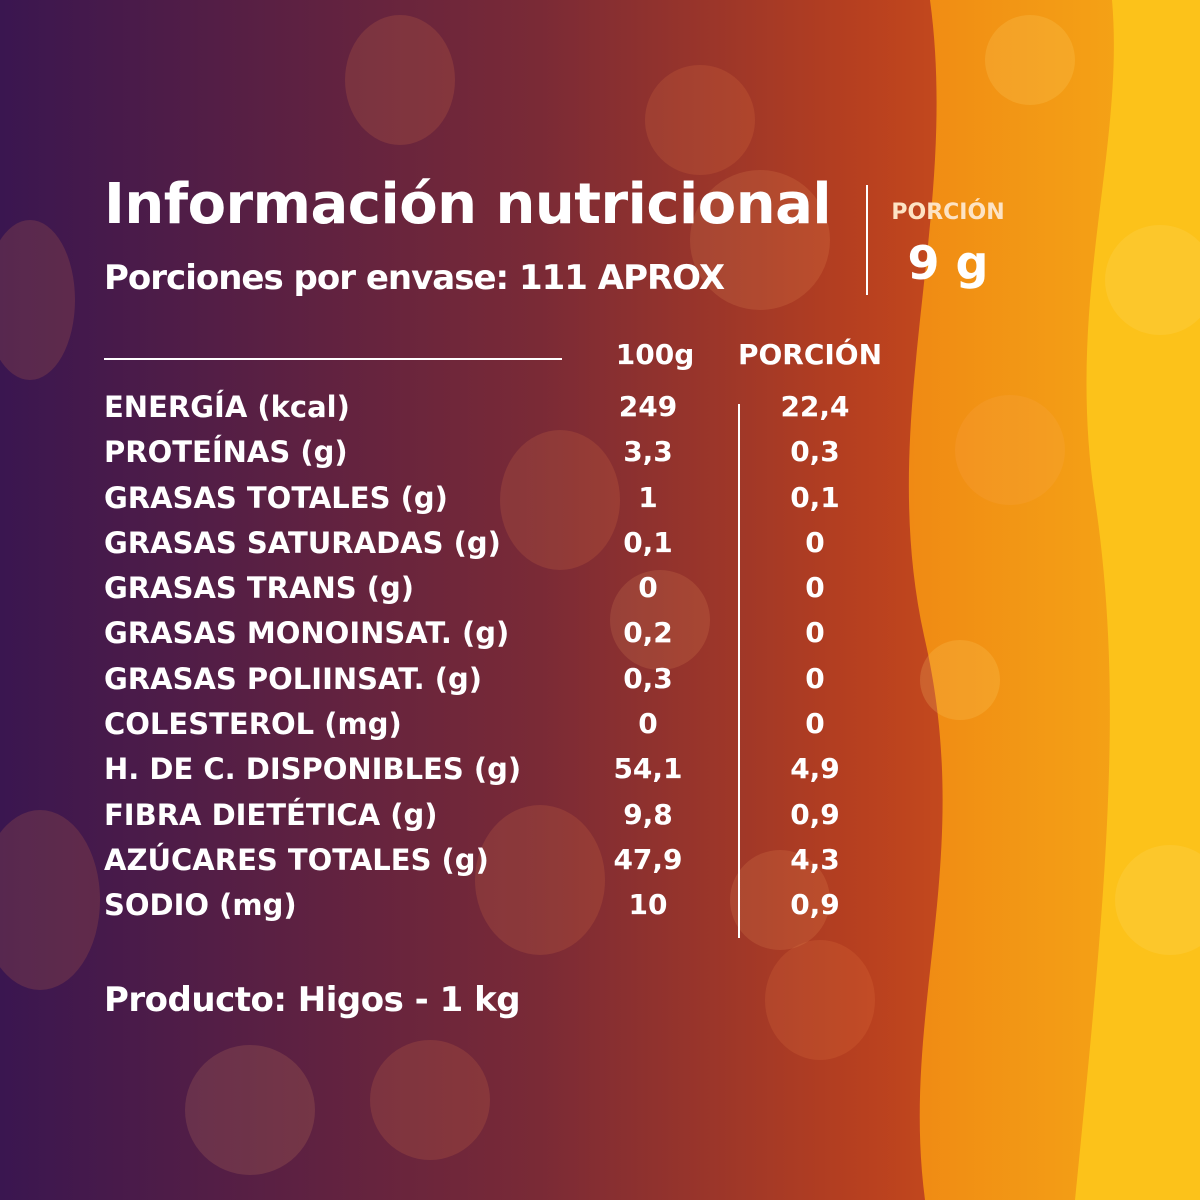 The width and height of the screenshot is (1200, 1200). I want to click on value-per-100g: 10, so click(648, 905).